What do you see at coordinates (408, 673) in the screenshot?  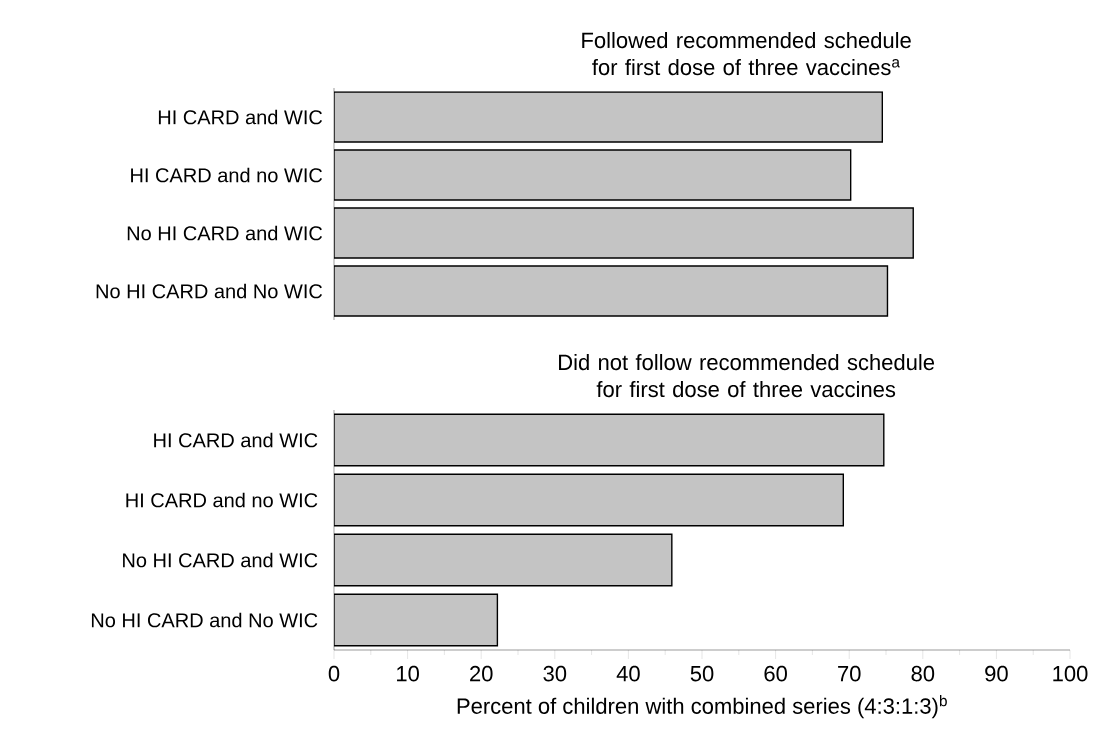 I see `x-tick-label: 10` at bounding box center [408, 673].